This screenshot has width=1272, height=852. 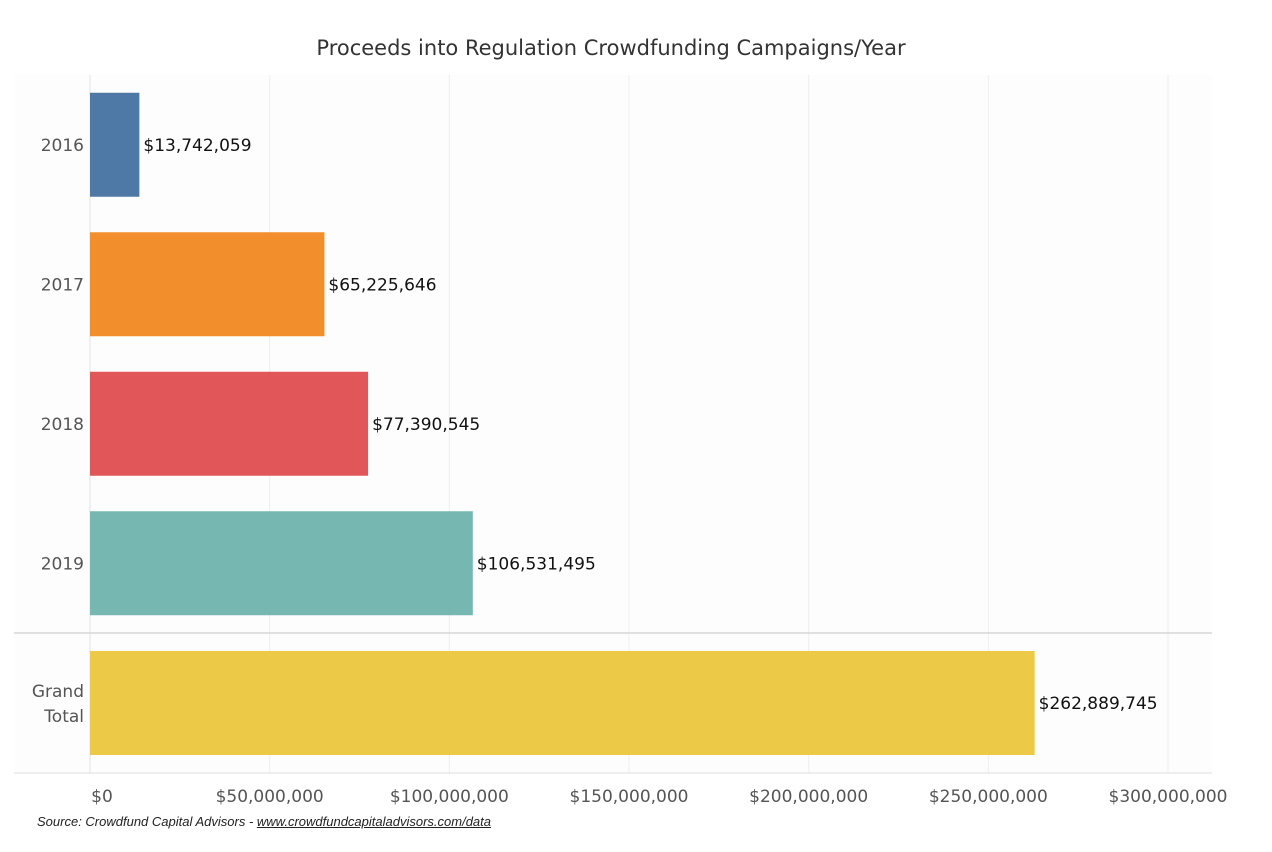 What do you see at coordinates (426, 425) in the screenshot?
I see `data-label: $77,390,545` at bounding box center [426, 425].